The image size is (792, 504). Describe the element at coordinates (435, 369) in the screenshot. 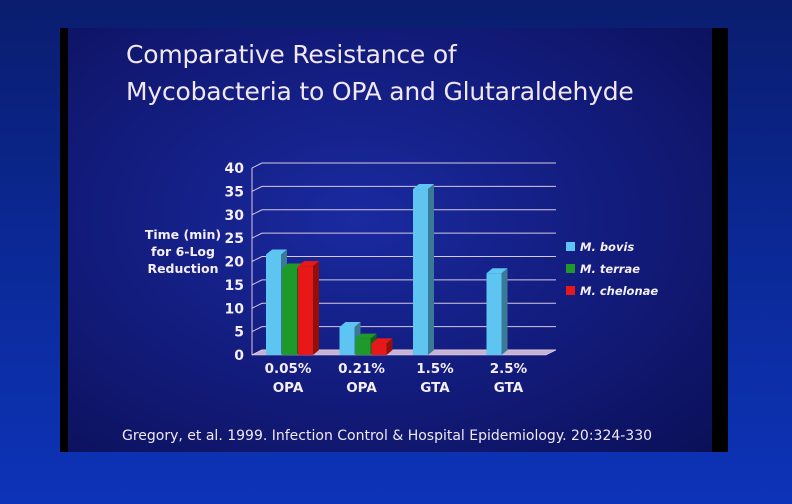

I see `x-tick-label: 1.5%` at that location.